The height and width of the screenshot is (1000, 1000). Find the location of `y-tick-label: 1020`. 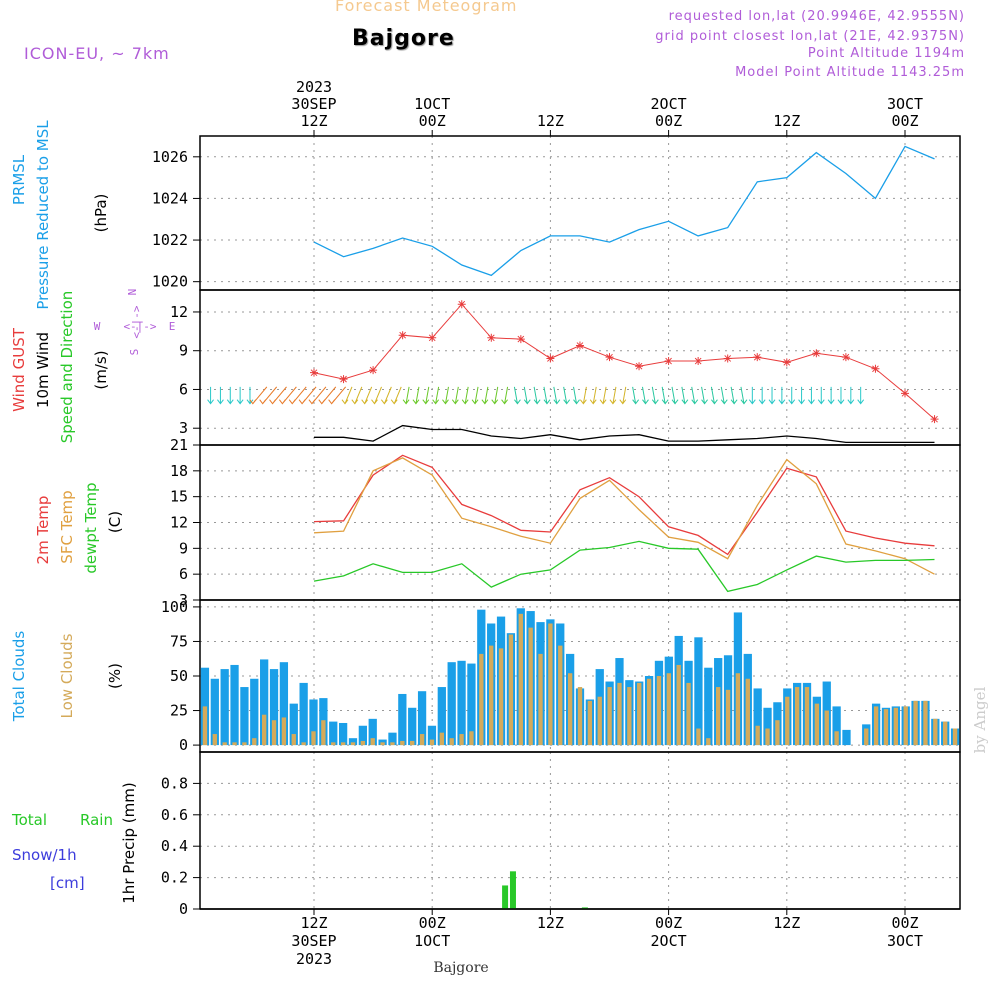

y-tick-label: 1020 is located at coordinates (170, 282).